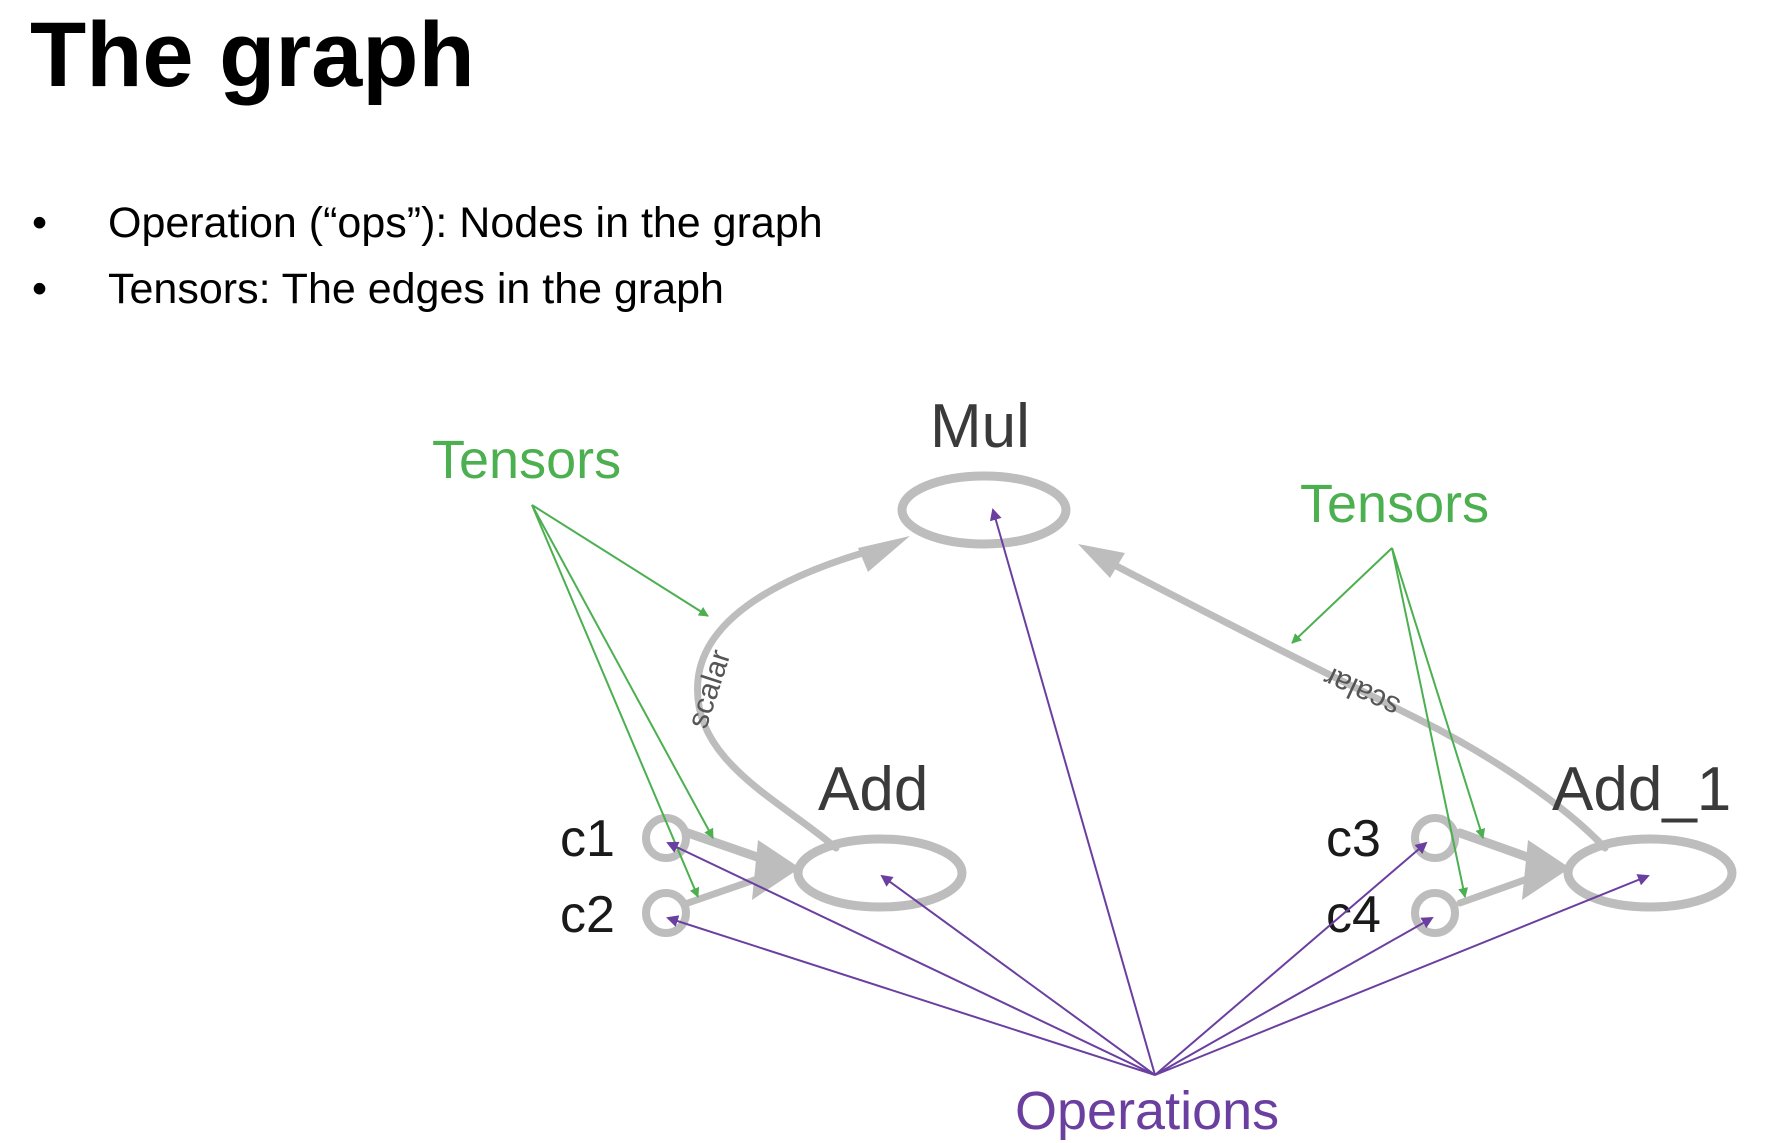 The height and width of the screenshot is (1143, 1767). Describe the element at coordinates (1353, 915) in the screenshot. I see `c4-label: c4` at that location.